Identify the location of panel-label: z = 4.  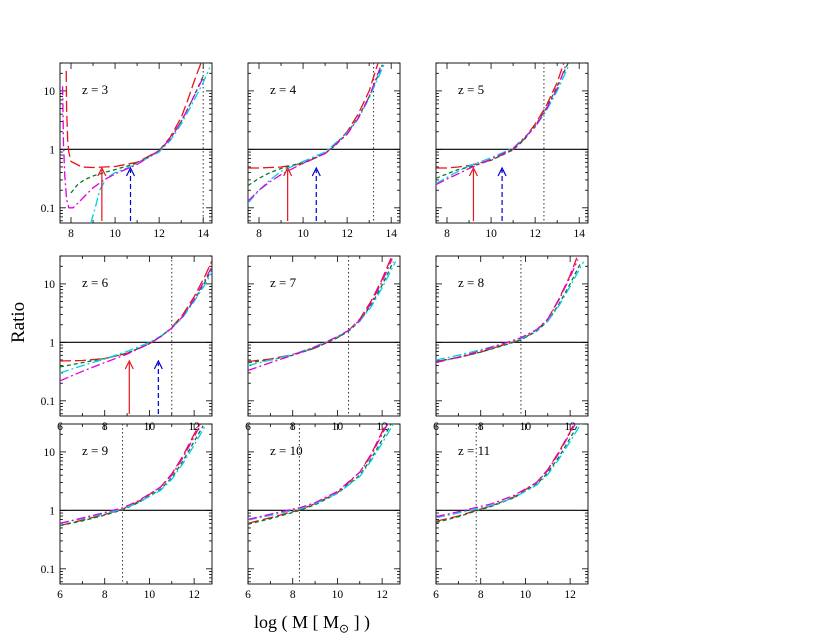
(283, 89).